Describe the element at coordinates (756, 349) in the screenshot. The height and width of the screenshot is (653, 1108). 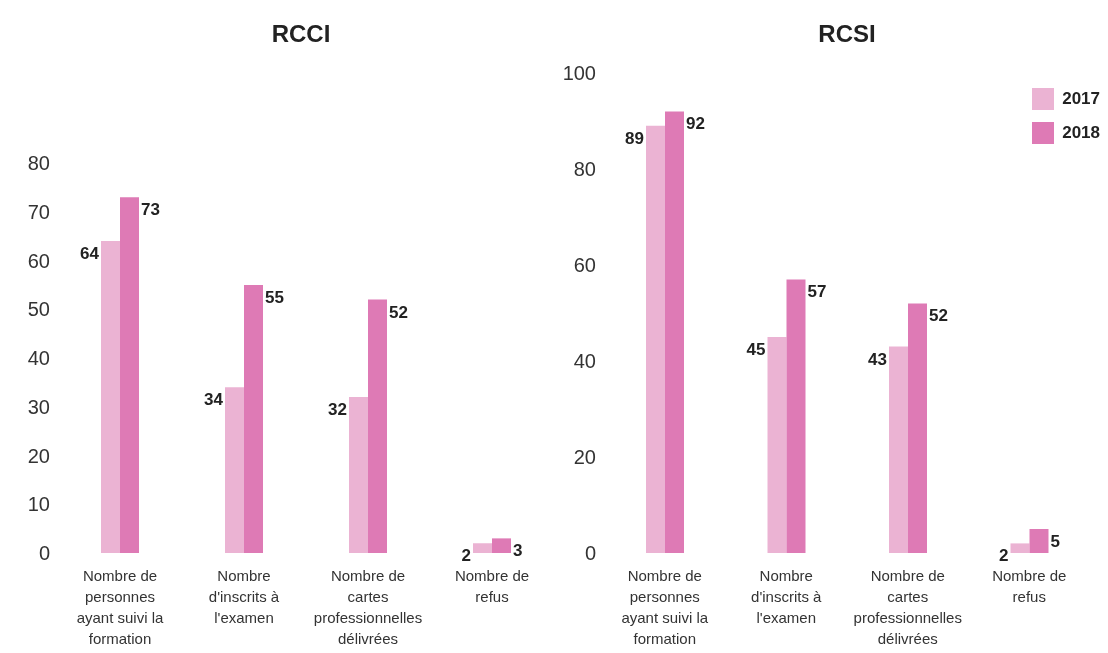
I see `data-label: 45` at that location.